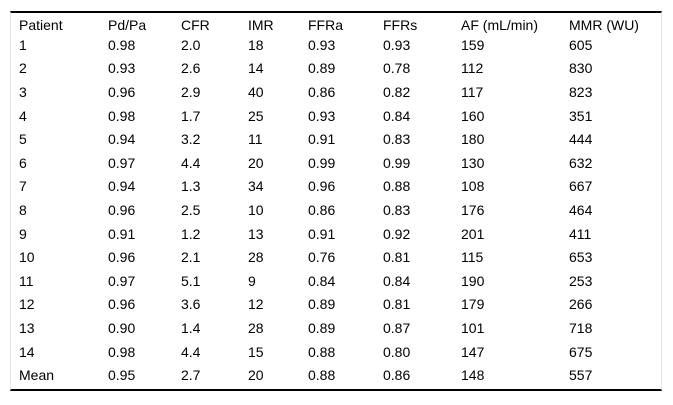 This screenshot has width=673, height=405. I want to click on table-cell: 2, so click(23, 68).